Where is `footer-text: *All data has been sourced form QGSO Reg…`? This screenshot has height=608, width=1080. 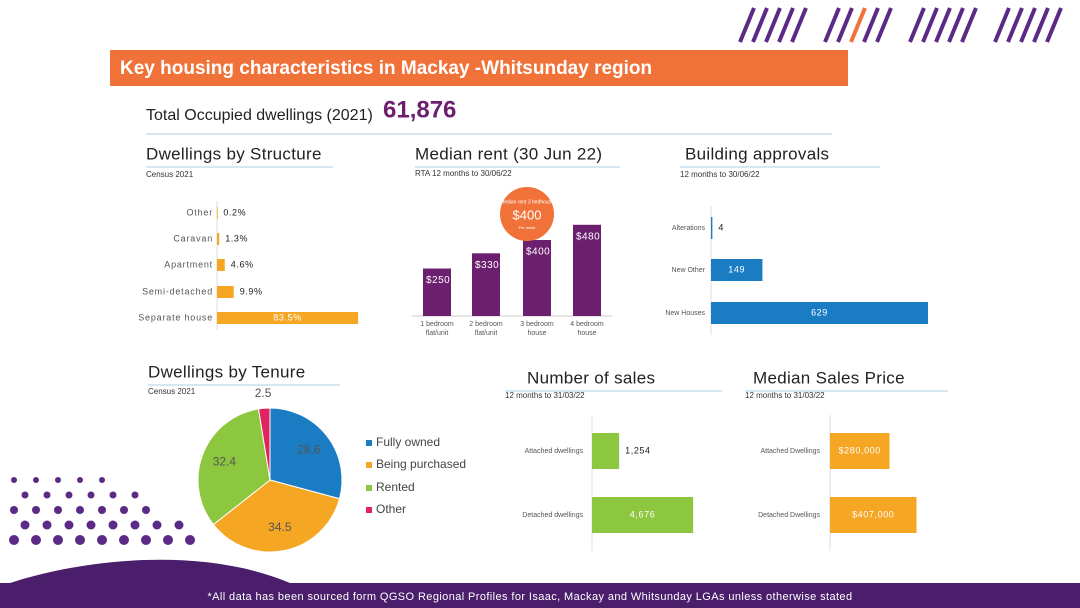
footer-text: *All data has been sourced form QGSO Reg… is located at coordinates (530, 597).